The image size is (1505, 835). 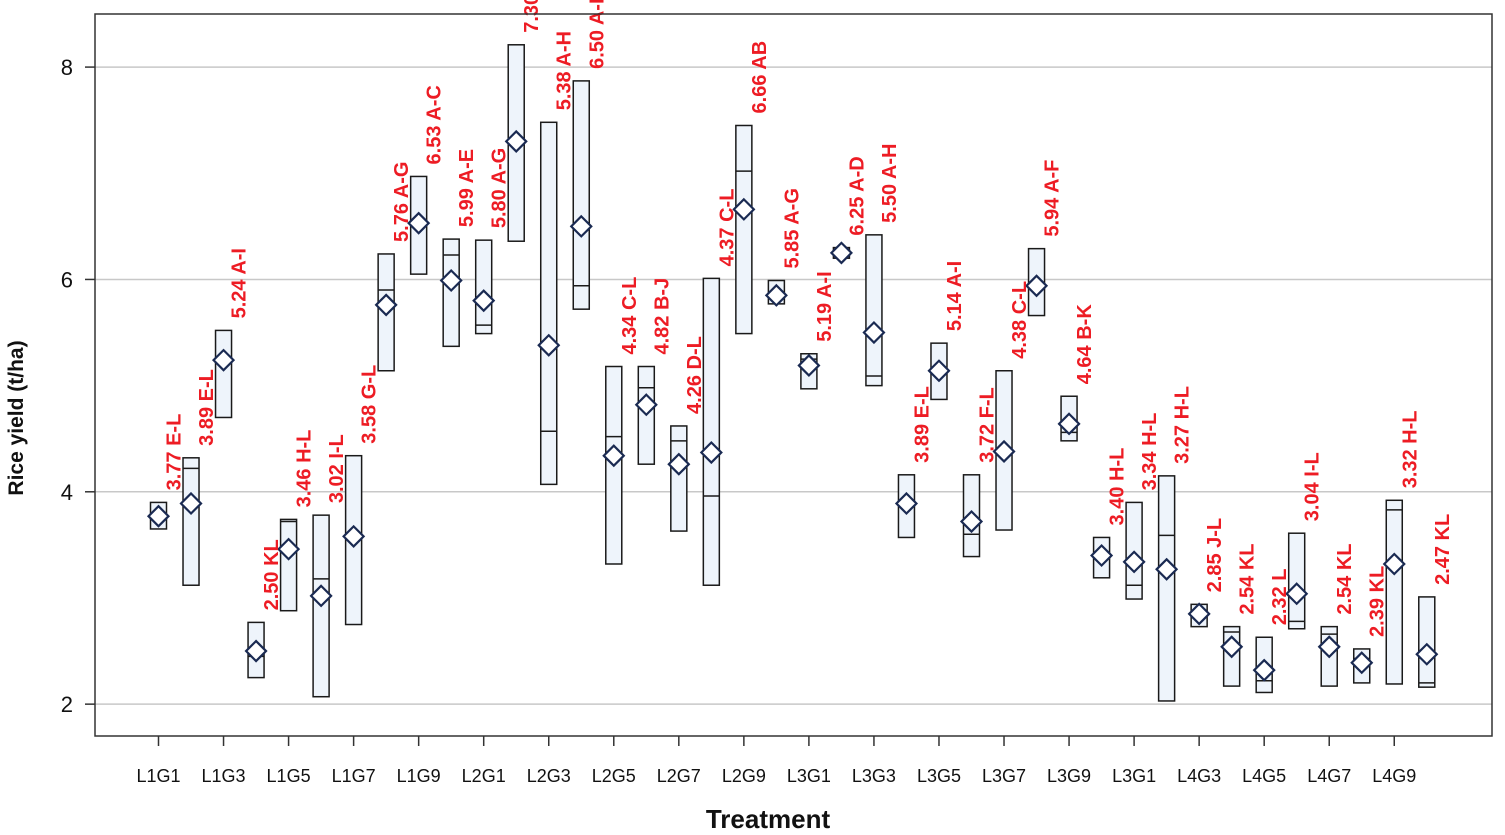 I want to click on x-tick-label: L1G1, so click(x=158, y=776).